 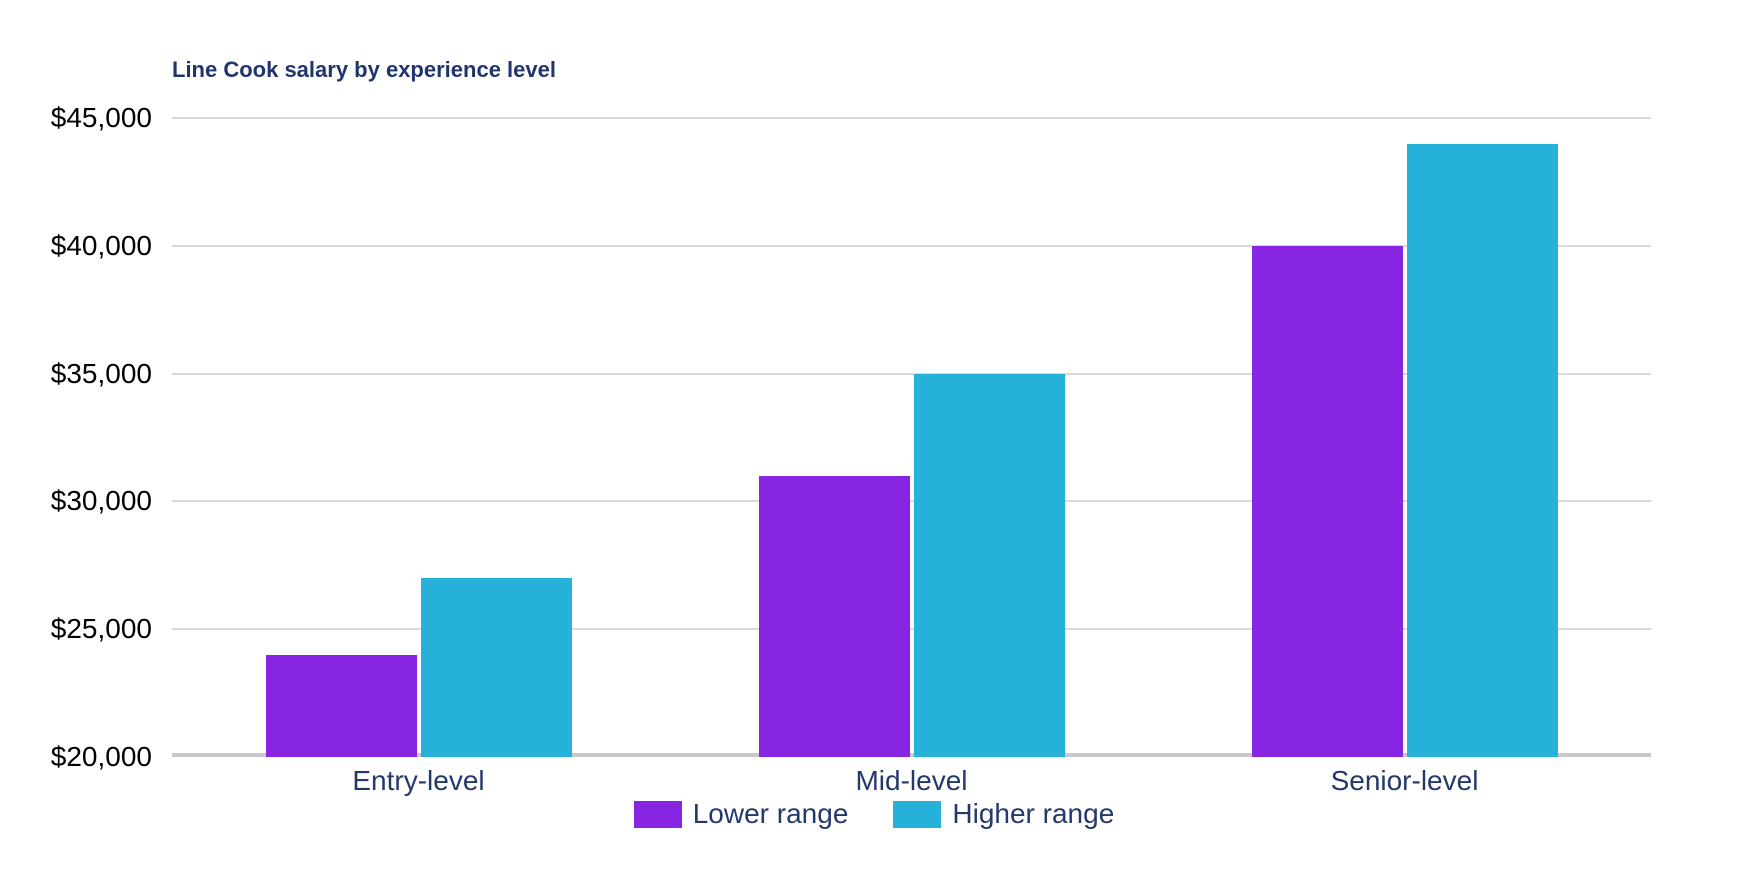 I want to click on bar-higher-range-entry-level, so click(x=496, y=667).